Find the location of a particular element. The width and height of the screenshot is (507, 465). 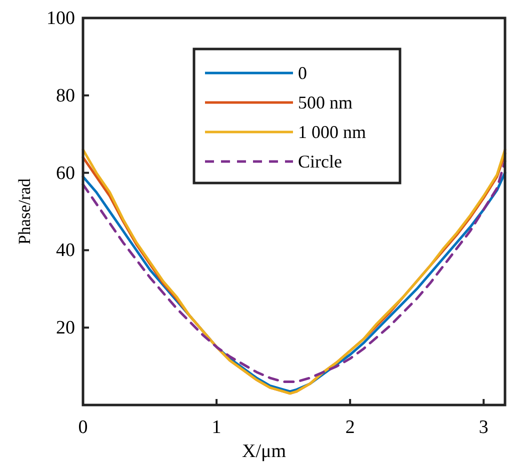

x-tick-label: 3 is located at coordinates (483, 427).